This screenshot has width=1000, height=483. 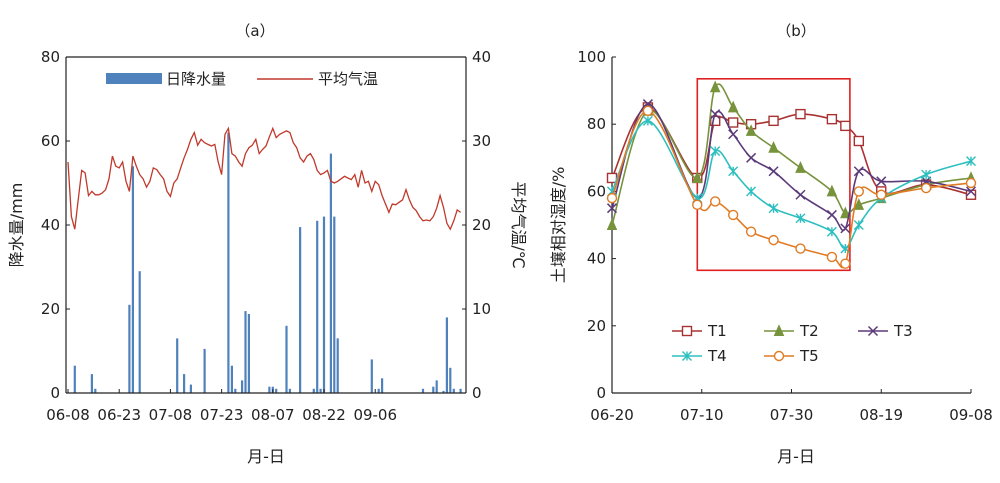 What do you see at coordinates (119, 415) in the screenshot?
I see `x-tick-label: 06-23` at bounding box center [119, 415].